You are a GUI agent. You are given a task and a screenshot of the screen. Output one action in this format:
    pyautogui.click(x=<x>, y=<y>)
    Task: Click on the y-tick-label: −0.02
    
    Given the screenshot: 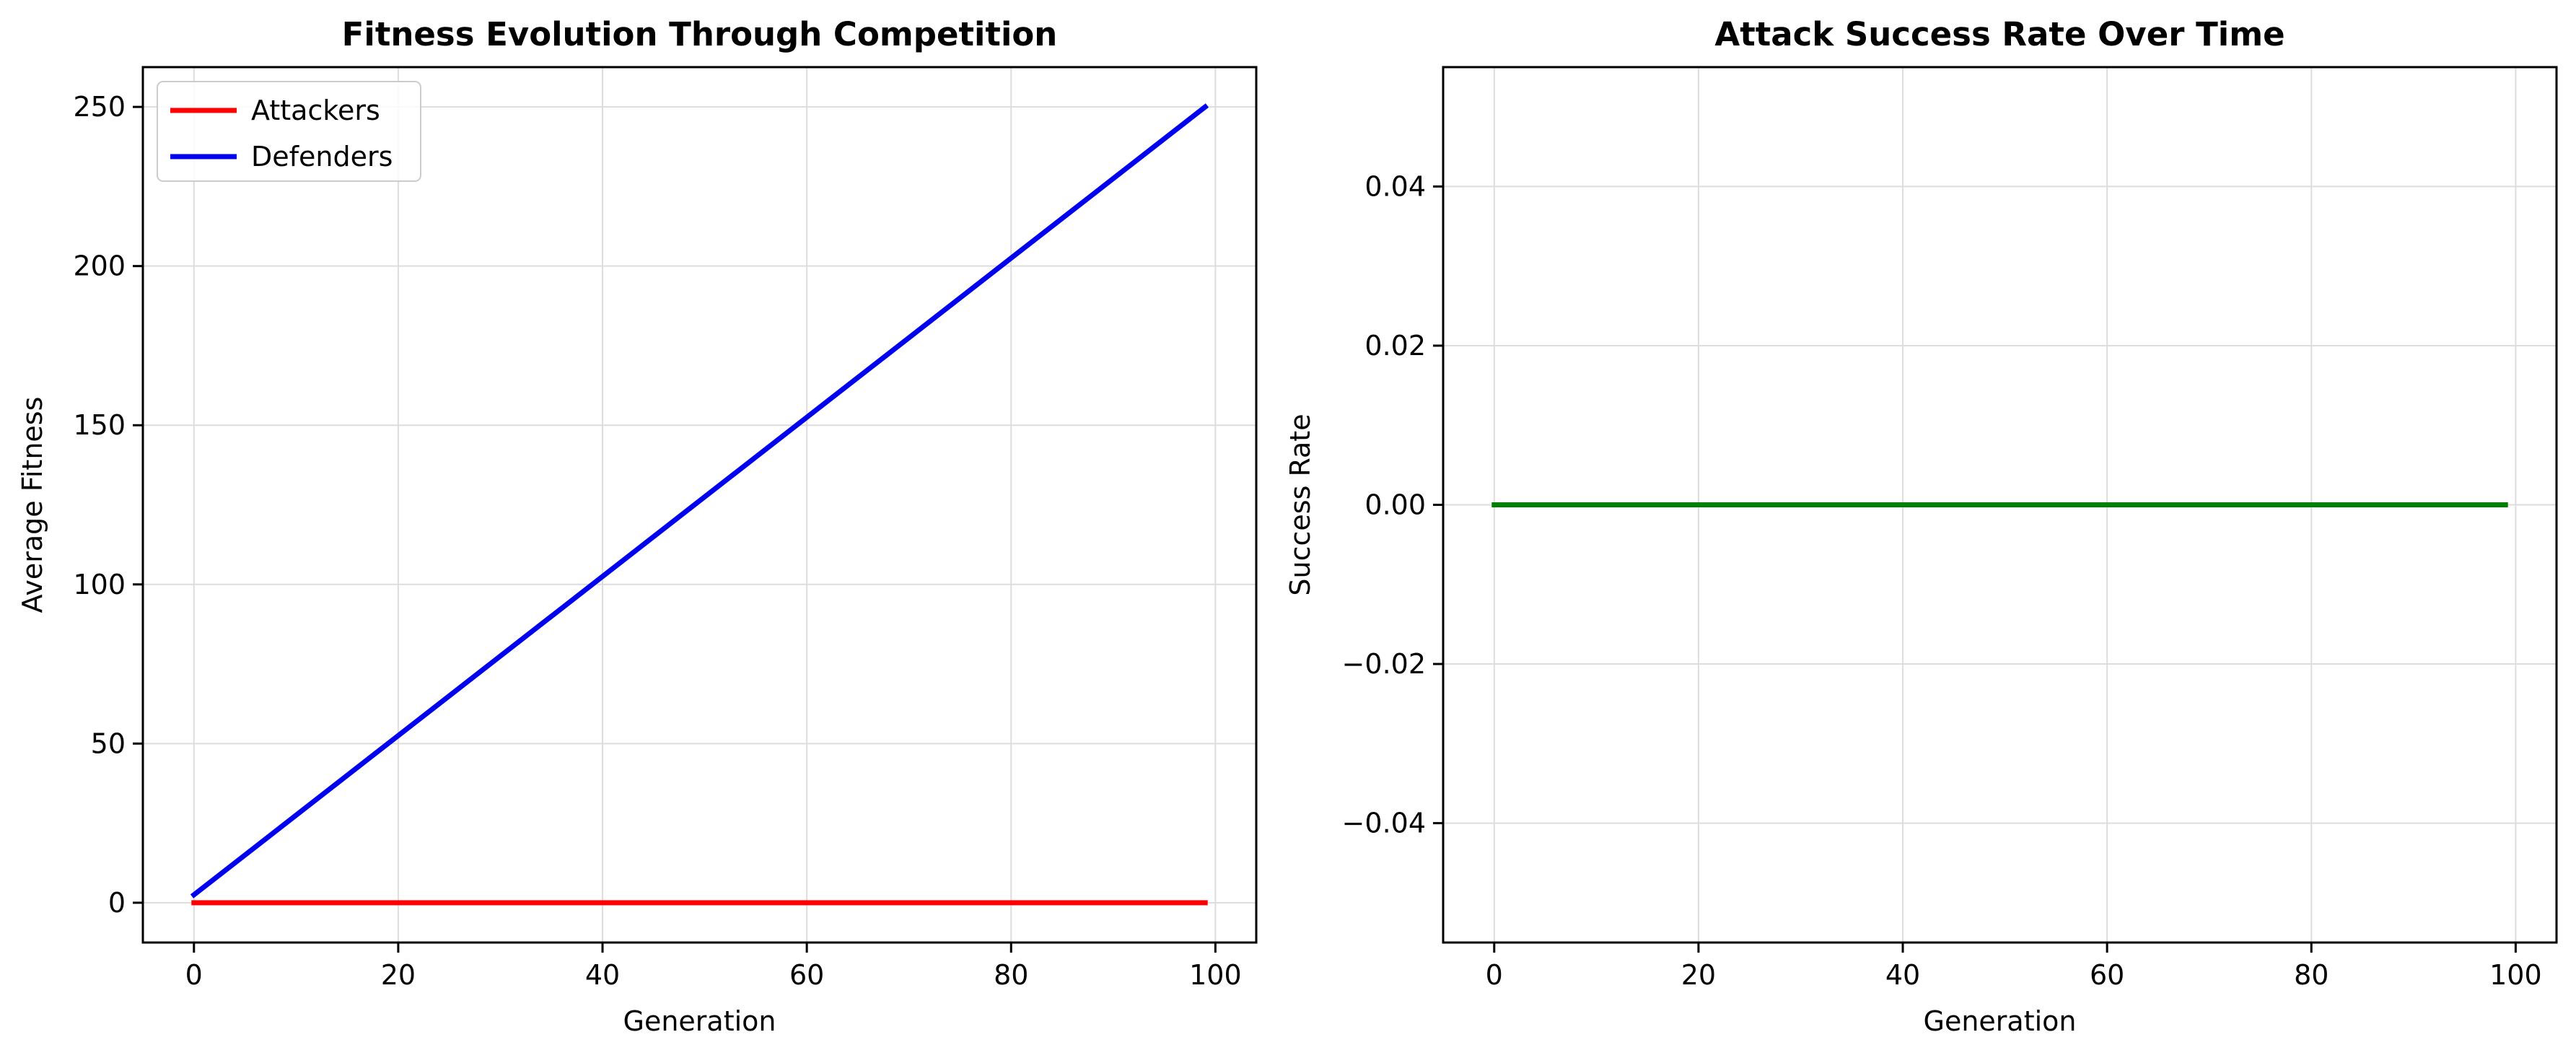 What is the action you would take?
    pyautogui.click(x=1384, y=664)
    